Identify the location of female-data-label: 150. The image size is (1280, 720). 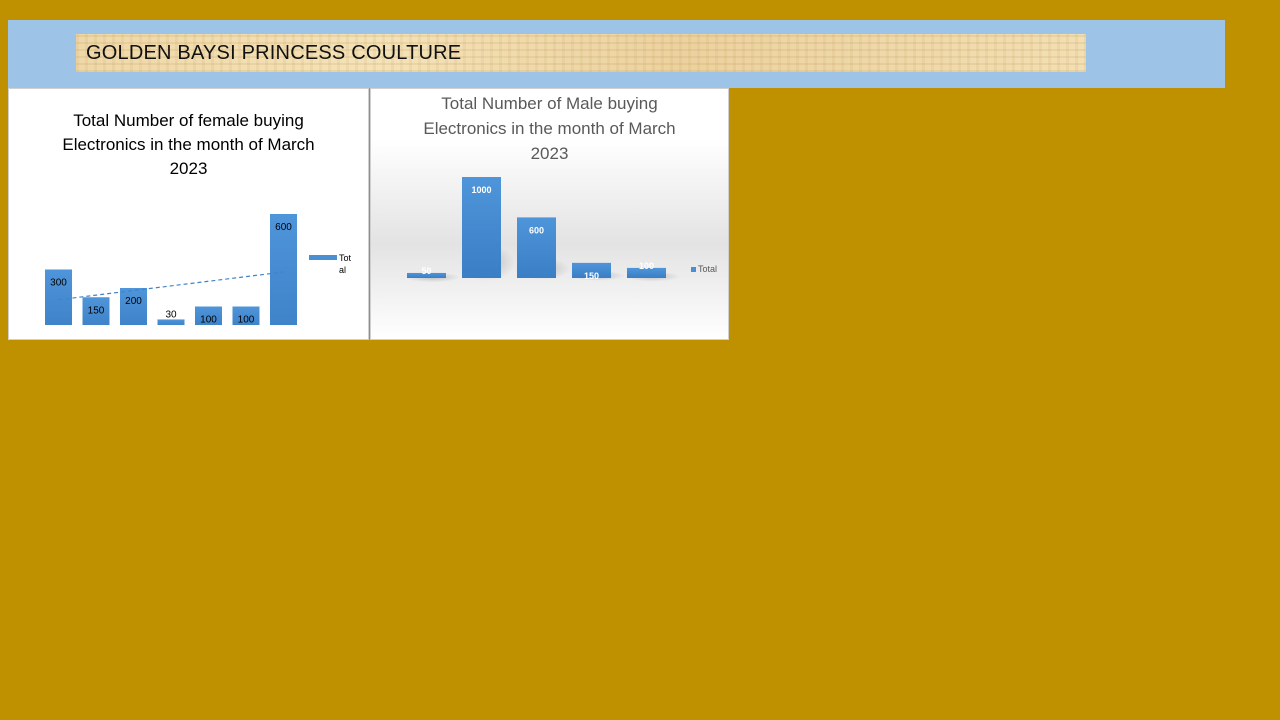
(96, 310).